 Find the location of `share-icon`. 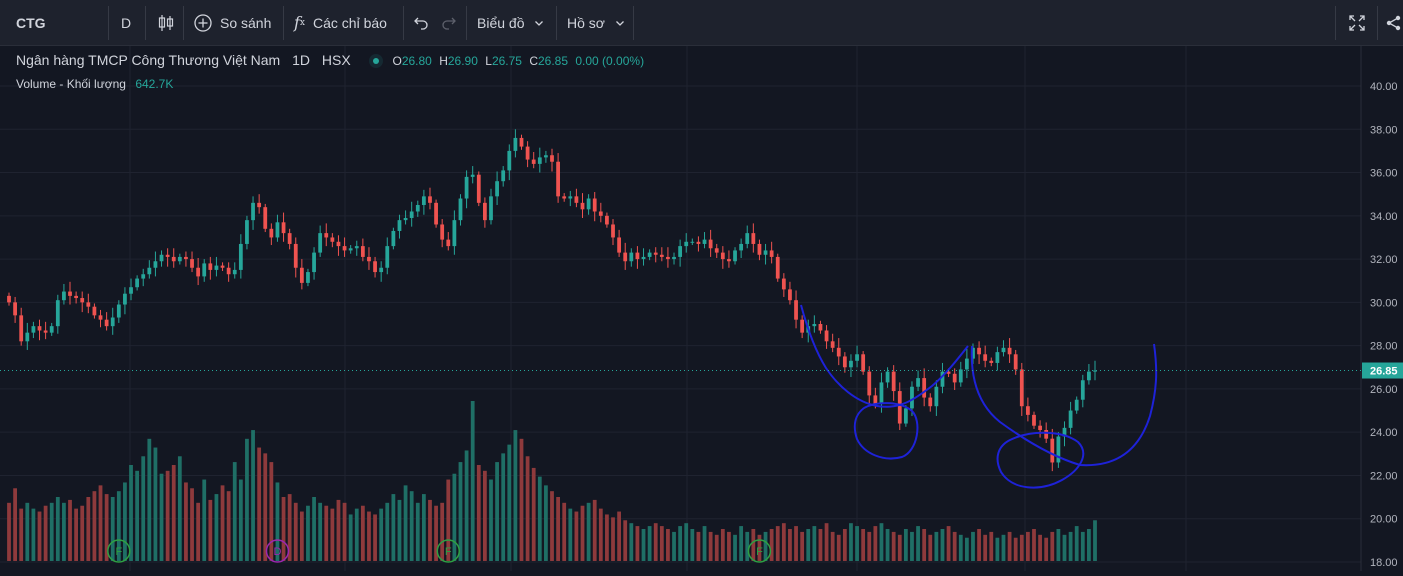

share-icon is located at coordinates (1394, 23).